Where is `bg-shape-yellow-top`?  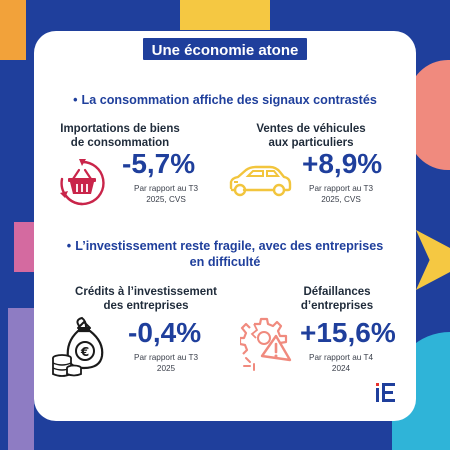 bg-shape-yellow-top is located at coordinates (225, 15).